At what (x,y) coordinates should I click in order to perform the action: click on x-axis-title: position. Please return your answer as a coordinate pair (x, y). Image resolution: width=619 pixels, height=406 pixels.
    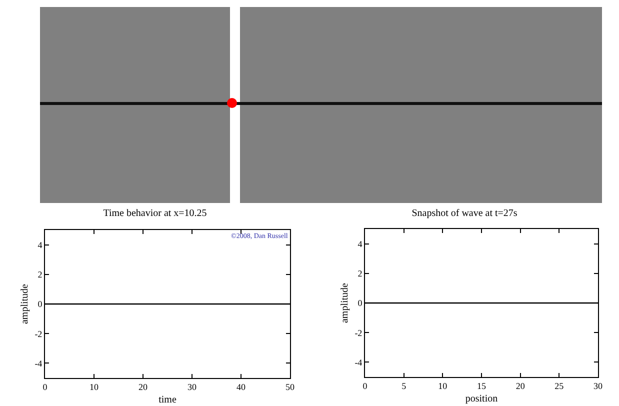
    Looking at the image, I should click on (481, 398).